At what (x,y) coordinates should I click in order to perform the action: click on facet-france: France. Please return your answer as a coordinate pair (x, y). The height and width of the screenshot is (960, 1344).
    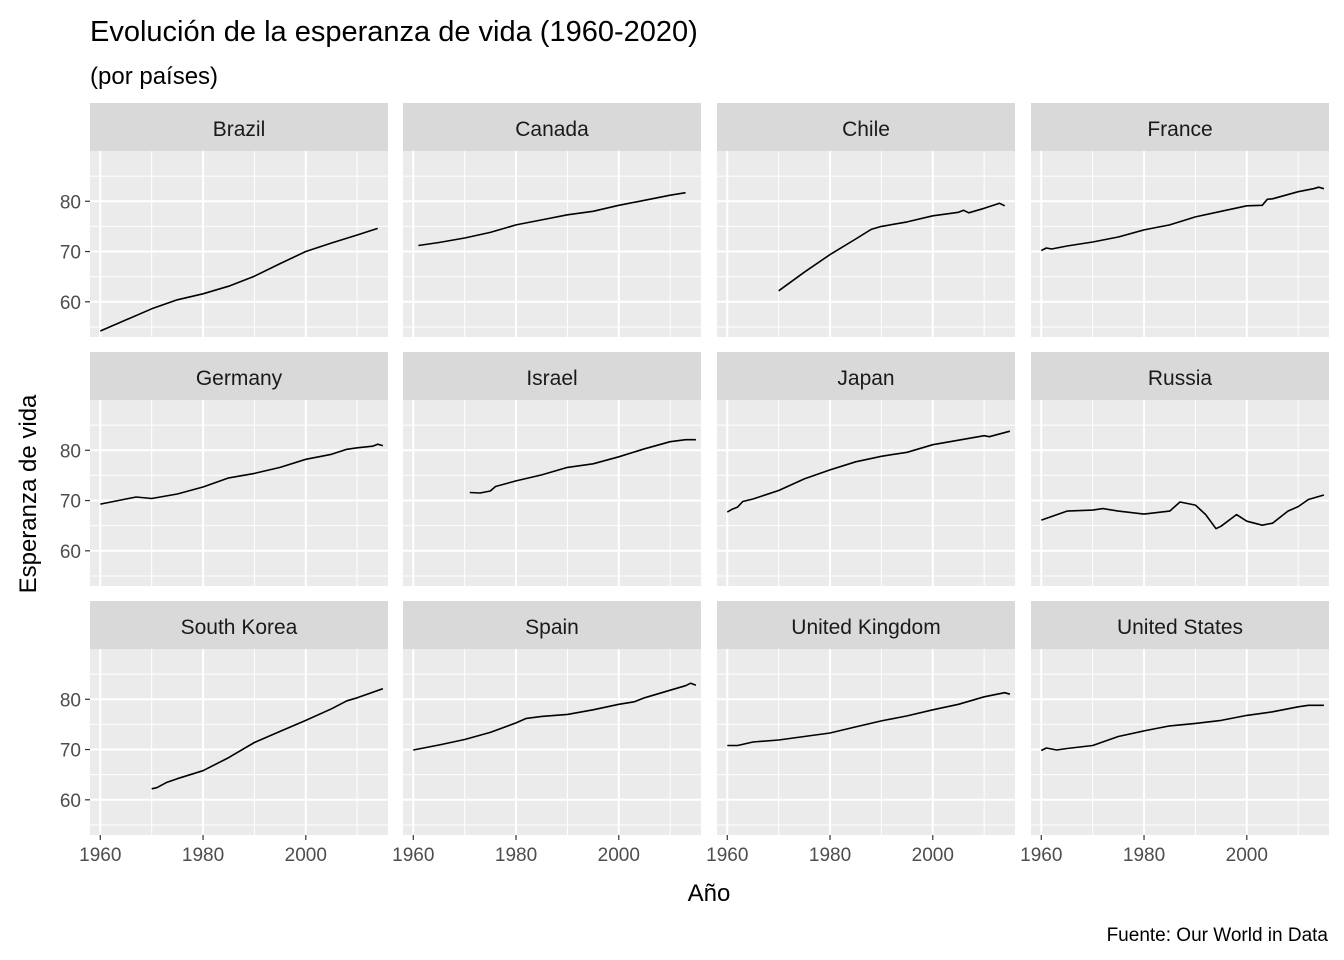
    Looking at the image, I should click on (1180, 220).